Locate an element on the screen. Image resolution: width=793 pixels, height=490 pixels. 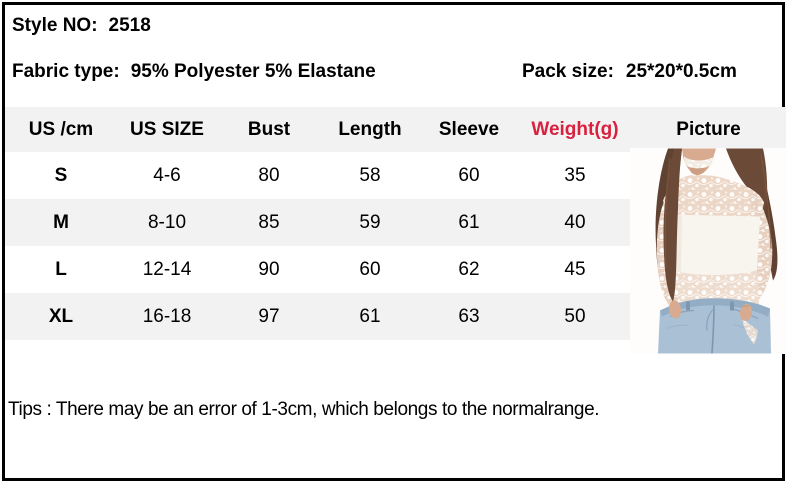
product-photo is located at coordinates (708, 251).